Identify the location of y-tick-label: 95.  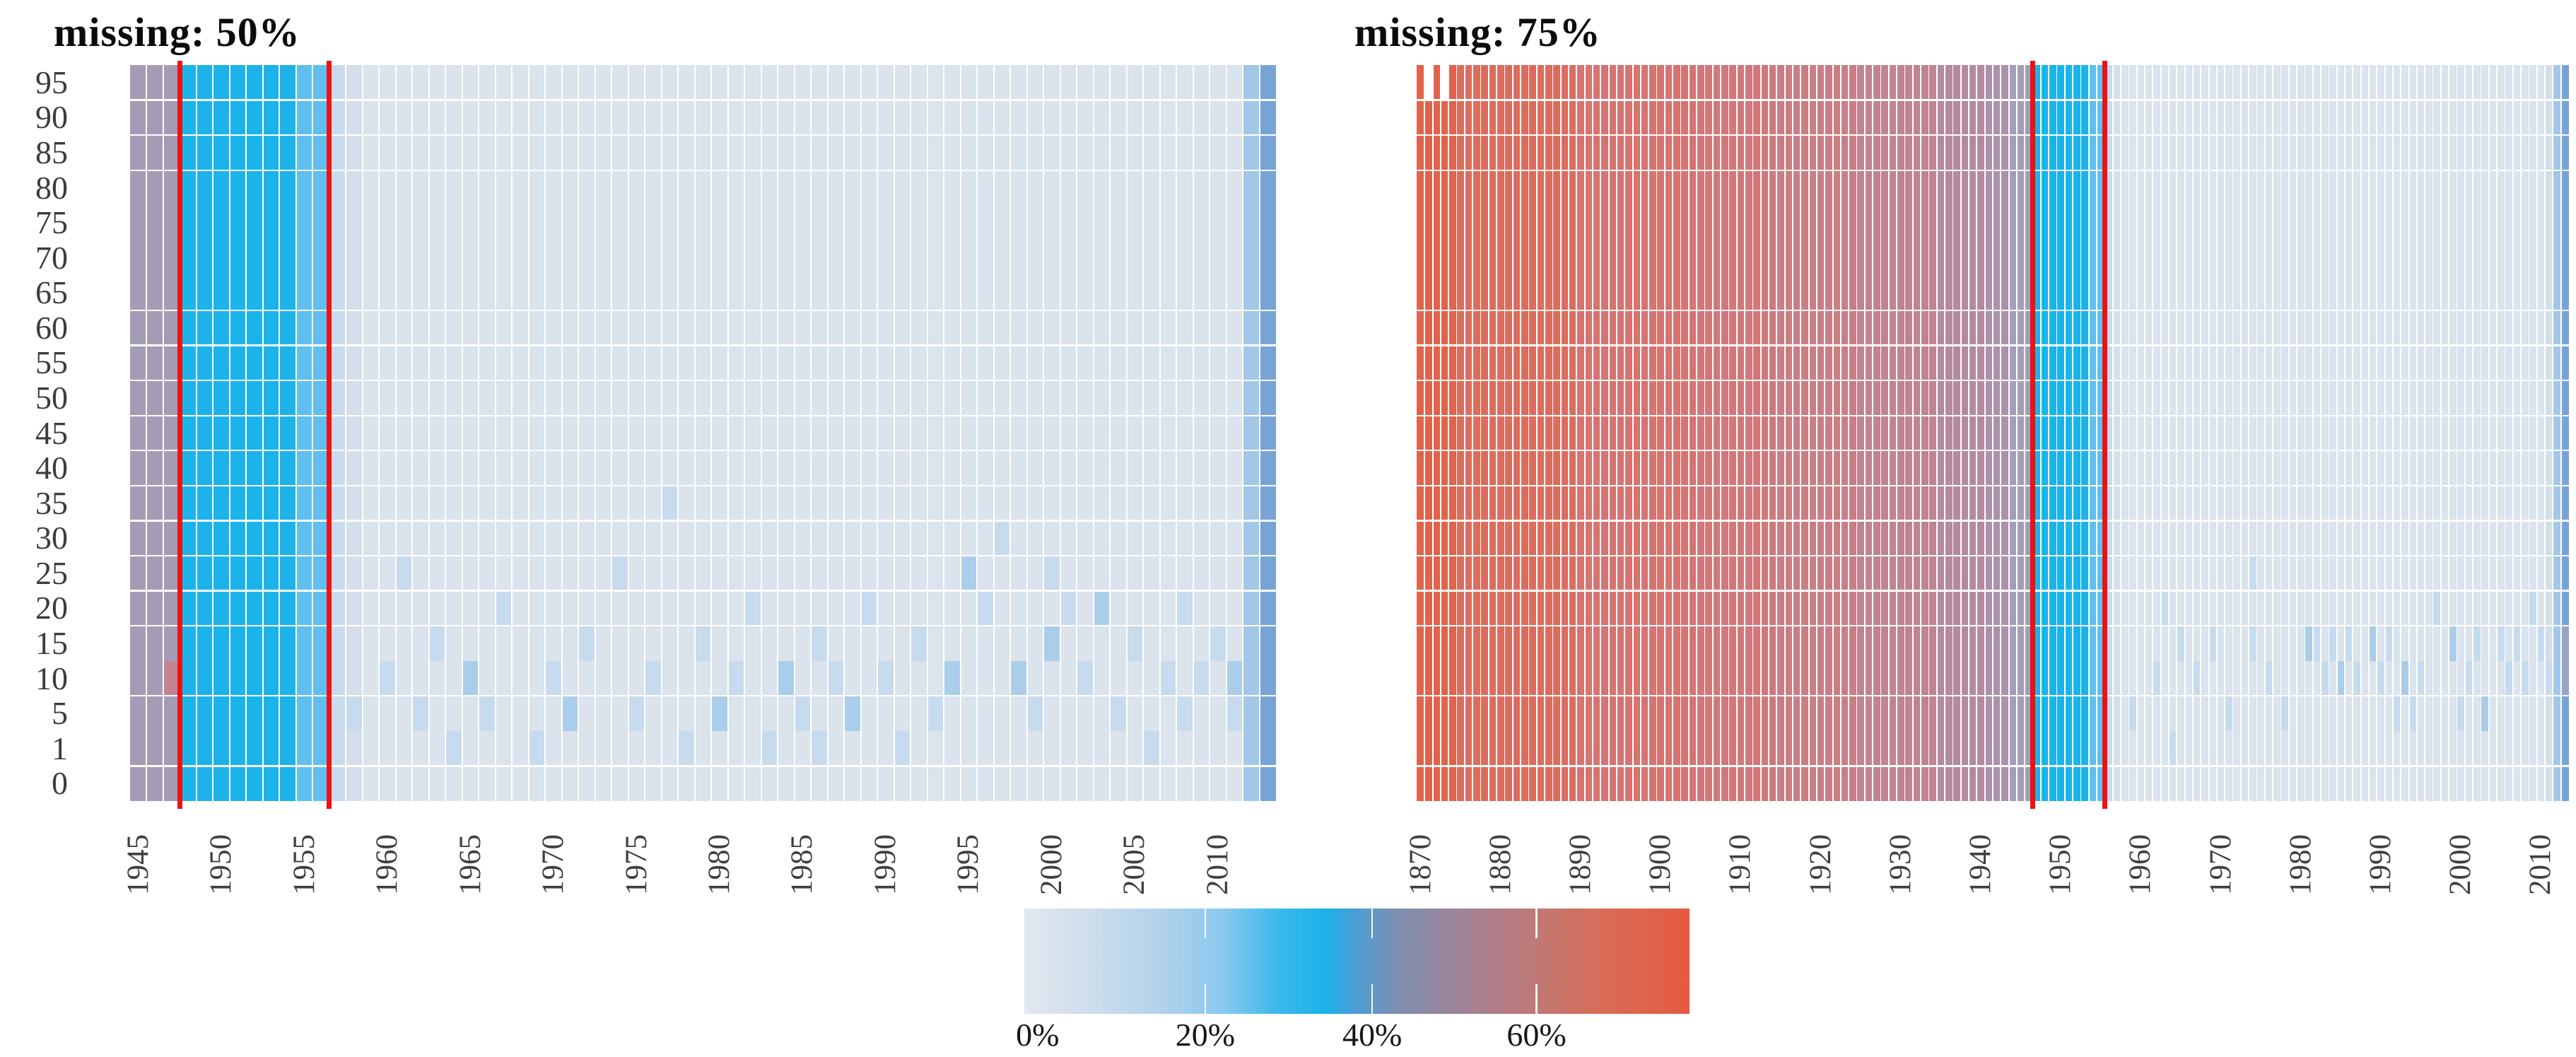
(51, 82).